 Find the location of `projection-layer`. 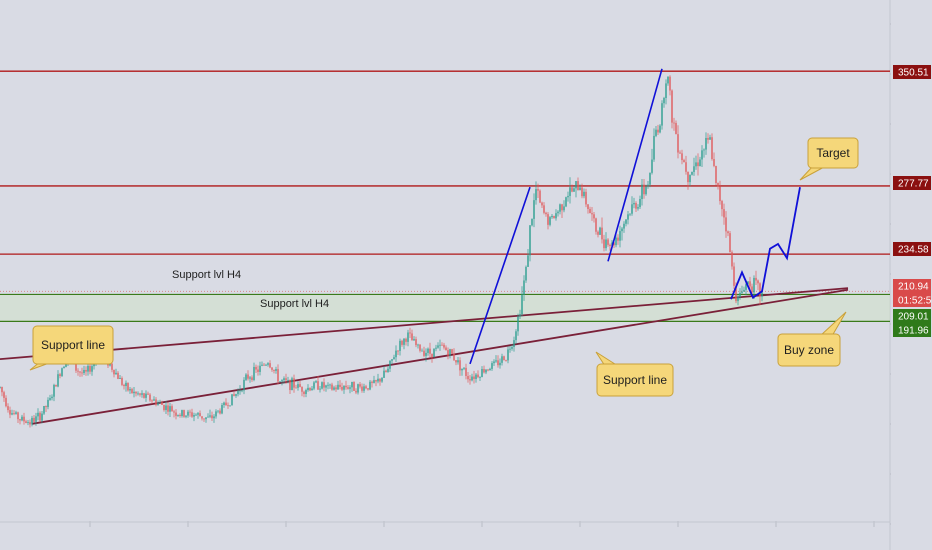

projection-layer is located at coordinates (765, 243).